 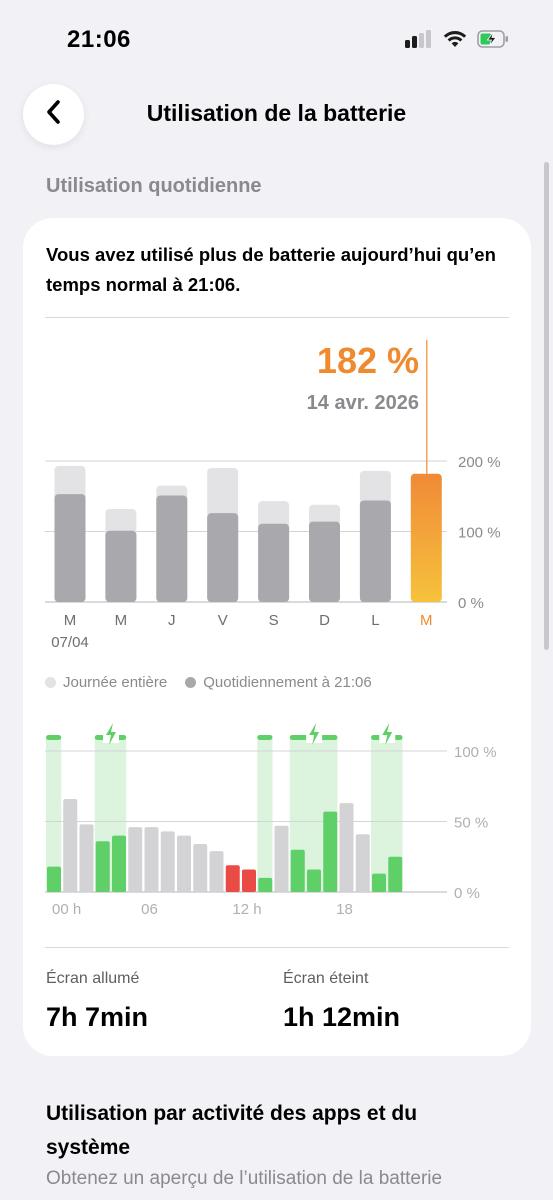 I want to click on y-tick-label: 200 %, so click(x=479, y=462).